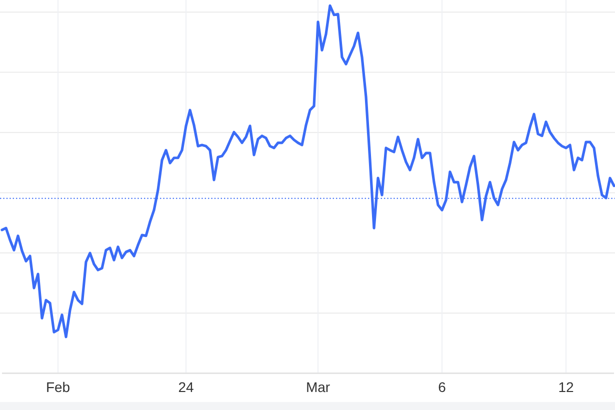  Describe the element at coordinates (186, 387) in the screenshot. I see `x-tick-label: 24` at that location.